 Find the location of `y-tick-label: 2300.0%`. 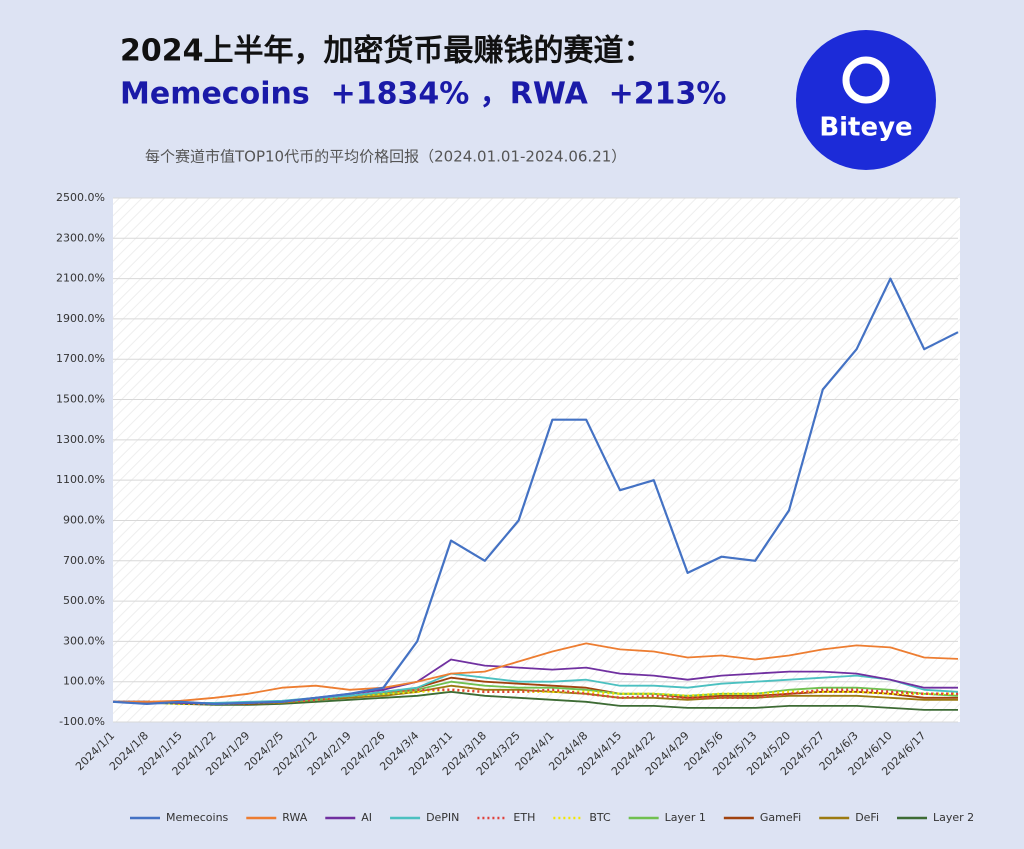

y-tick-label: 2300.0% is located at coordinates (80, 237).